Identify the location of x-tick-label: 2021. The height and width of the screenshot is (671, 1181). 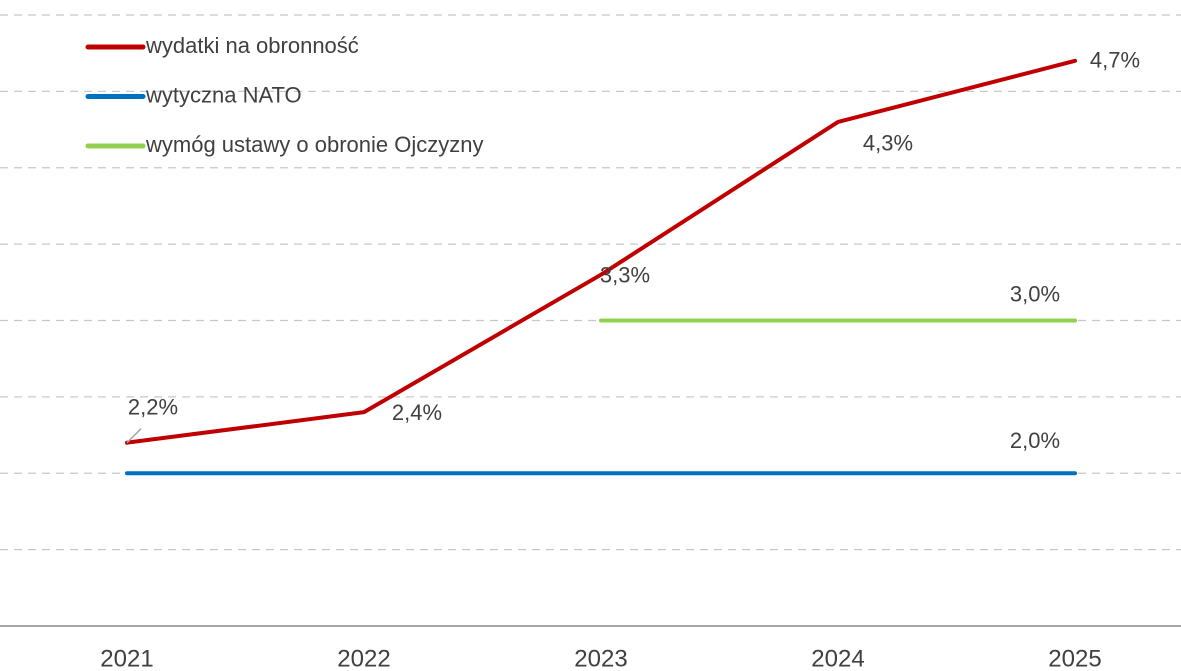
(126, 658).